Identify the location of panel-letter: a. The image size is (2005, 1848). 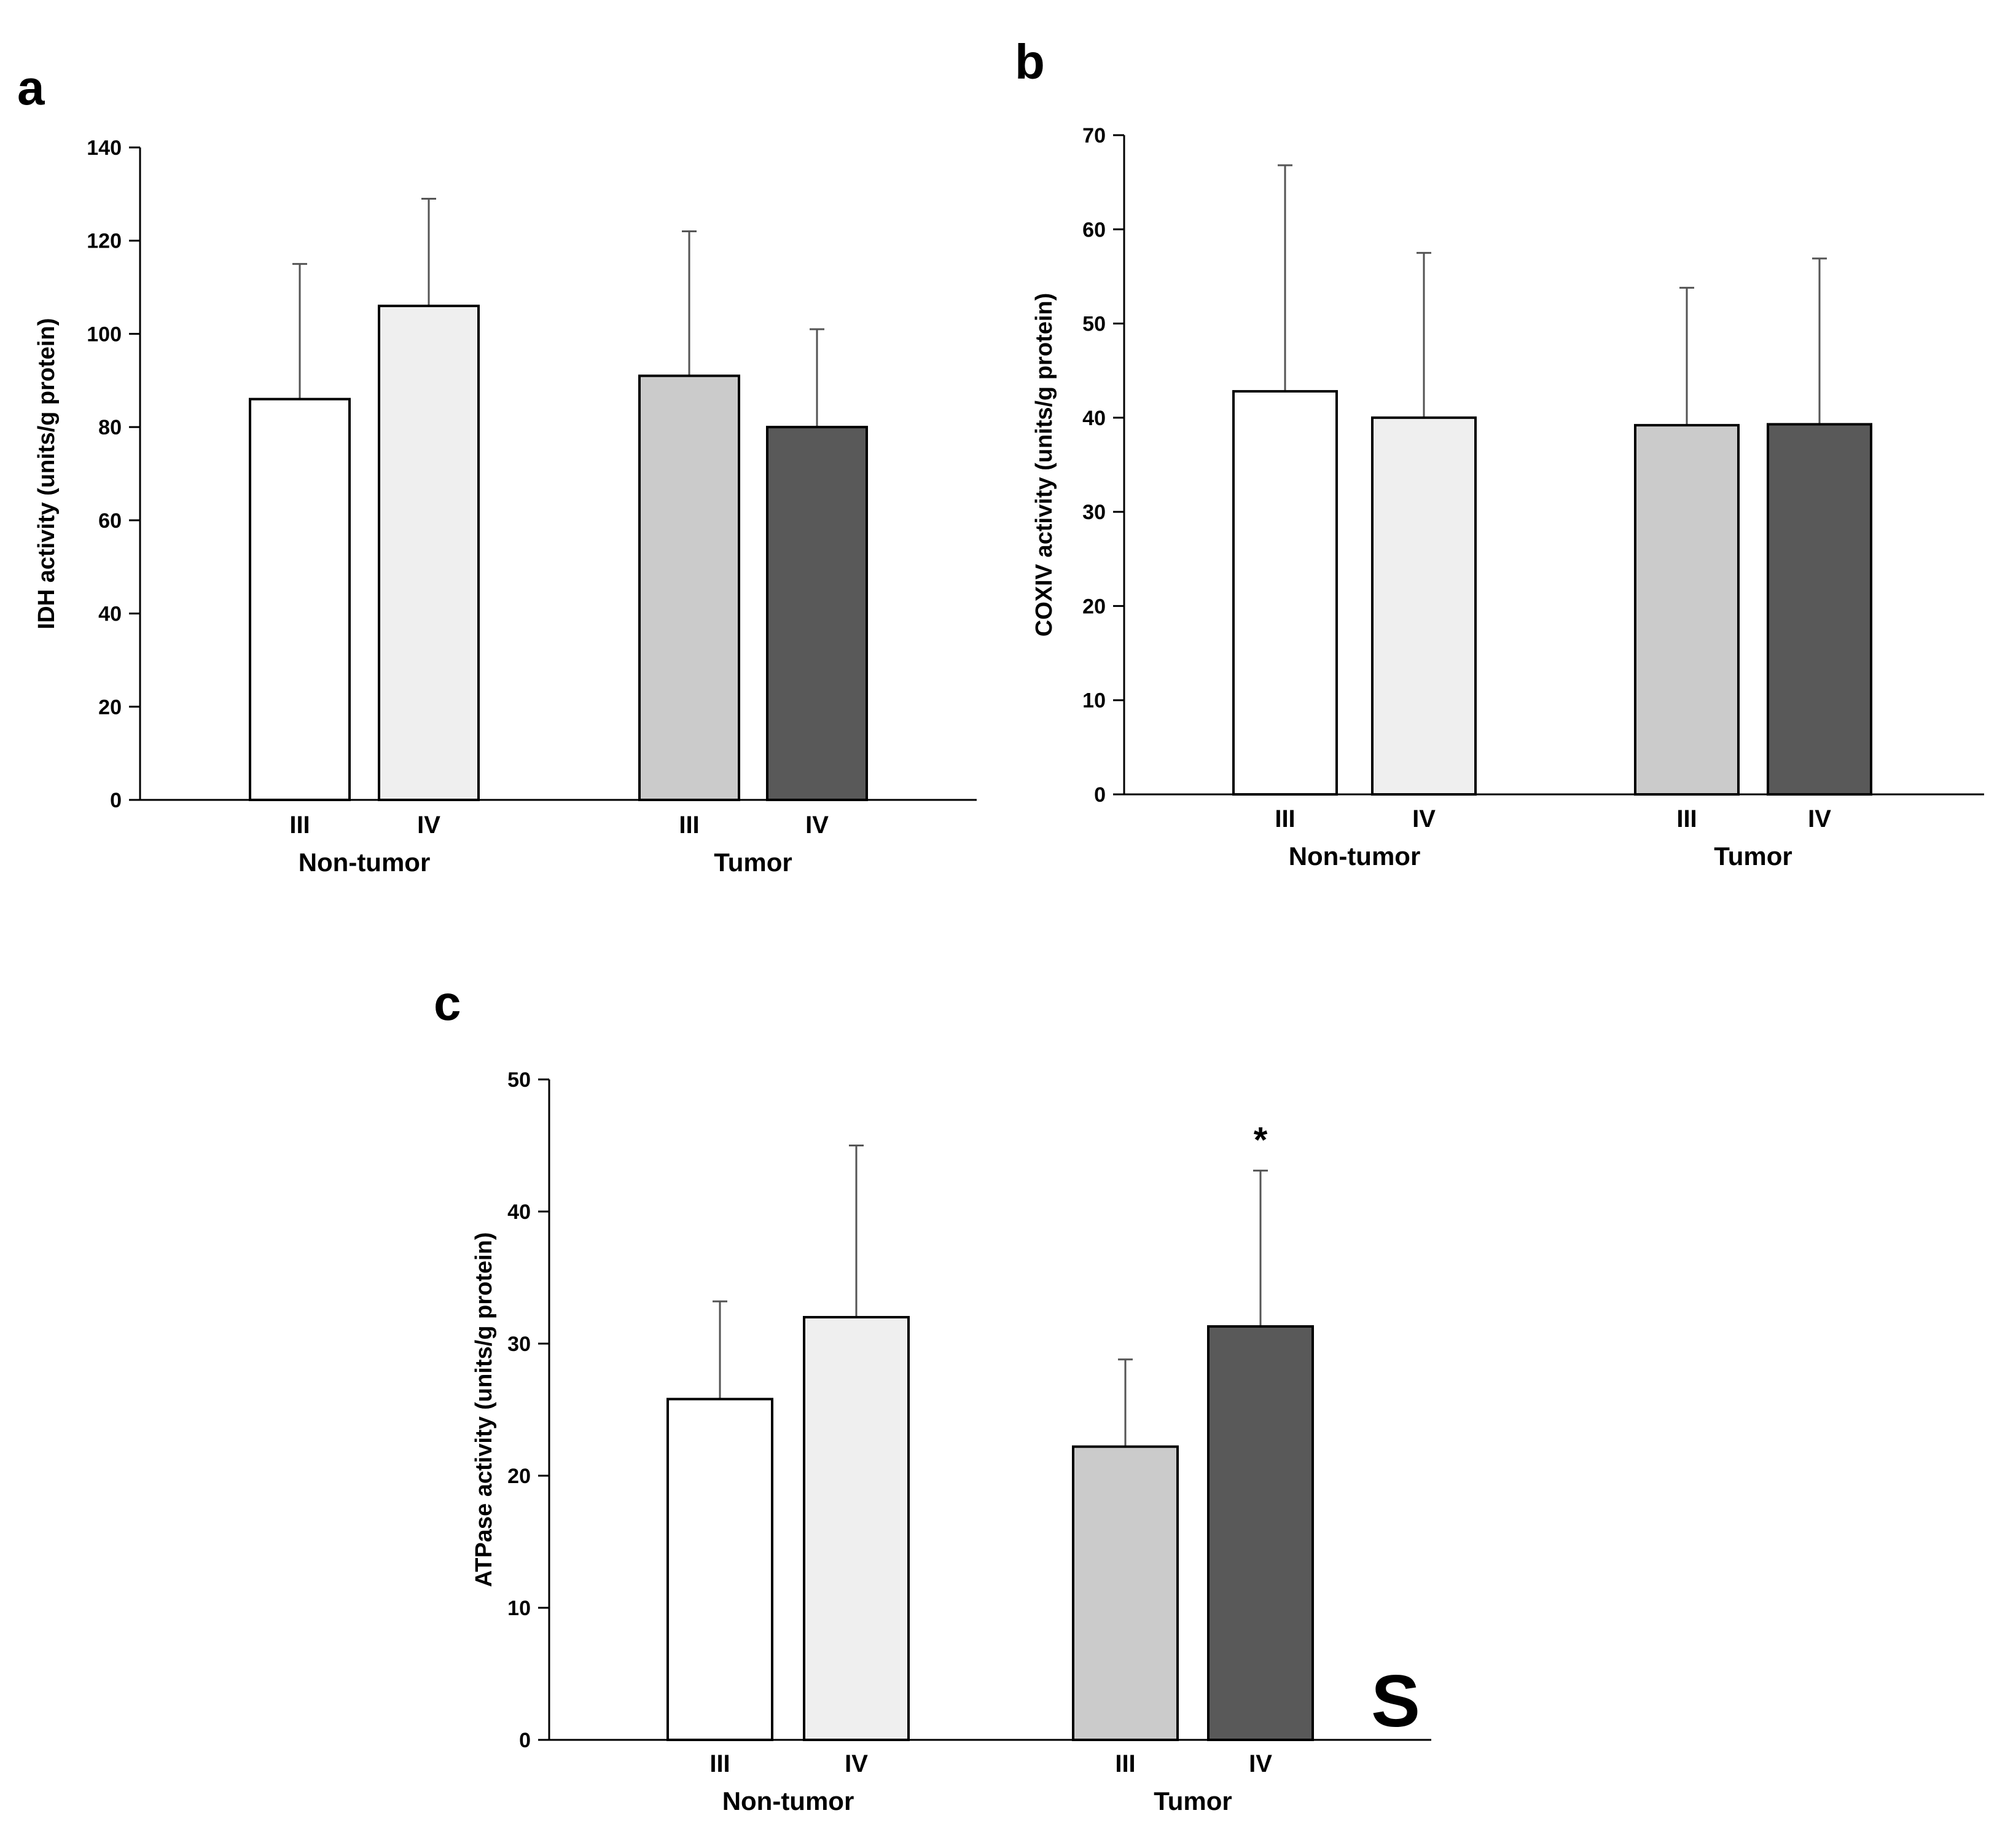
(31, 87).